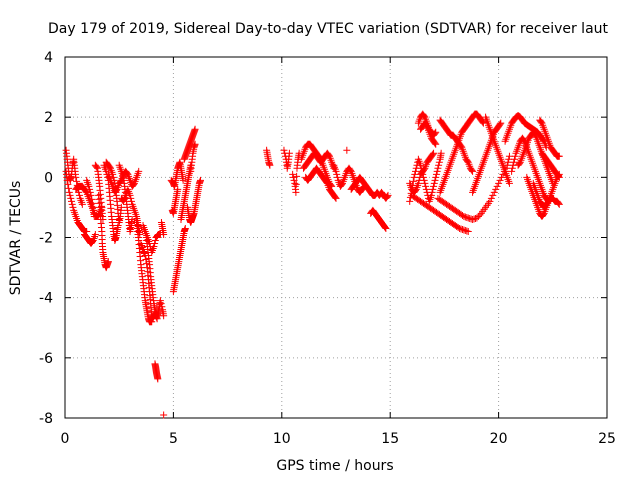 This screenshot has height=480, width=640. I want to click on x-tick-label: 15, so click(390, 439).